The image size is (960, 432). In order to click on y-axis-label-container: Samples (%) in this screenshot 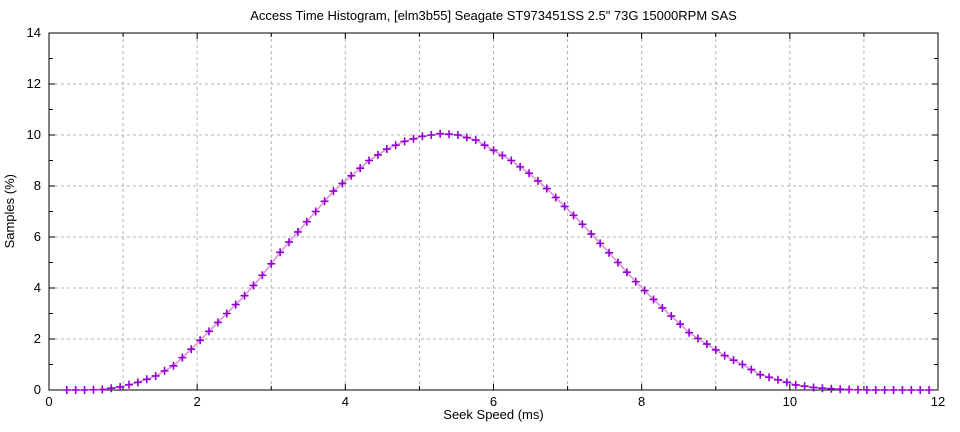, I will do `click(9, 211)`.